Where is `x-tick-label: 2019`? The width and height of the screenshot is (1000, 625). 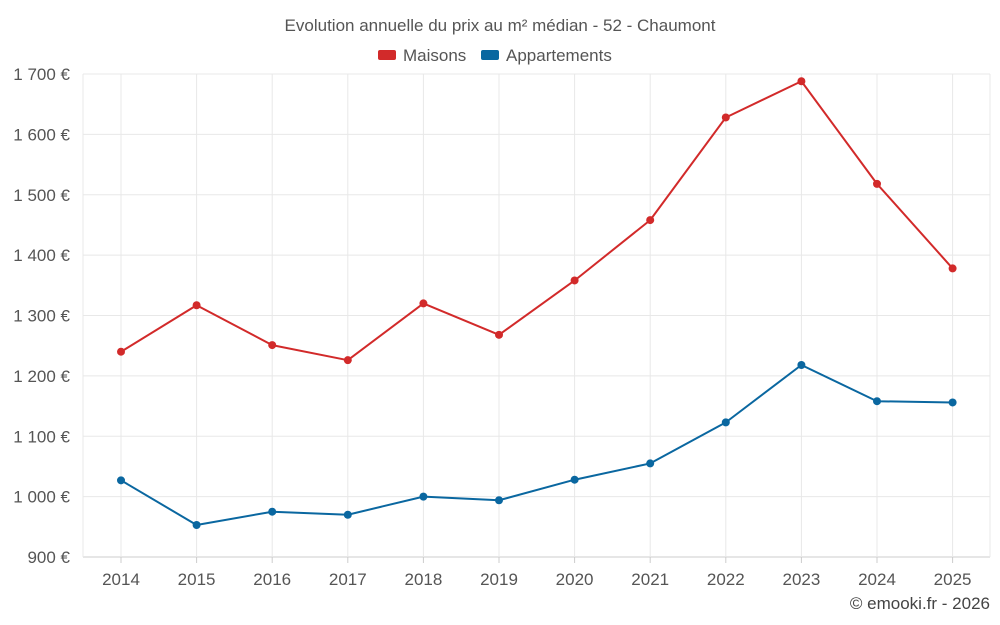
x-tick-label: 2019 is located at coordinates (499, 579).